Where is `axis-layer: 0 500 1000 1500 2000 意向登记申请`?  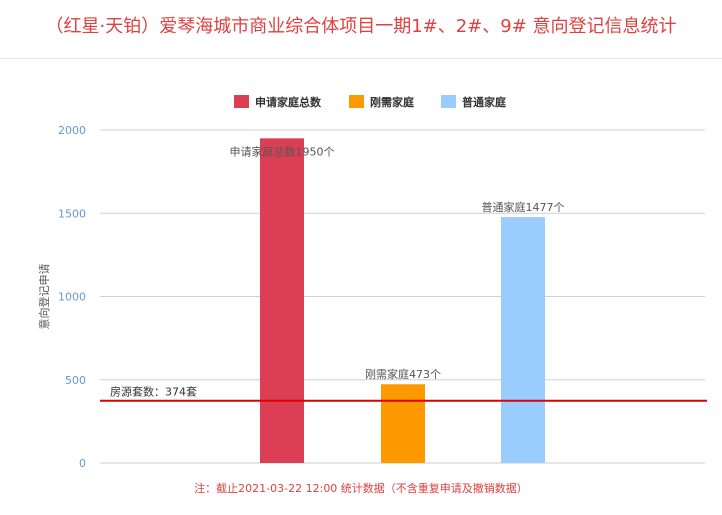 axis-layer: 0 500 1000 1500 2000 意向登记申请 is located at coordinates (61, 297).